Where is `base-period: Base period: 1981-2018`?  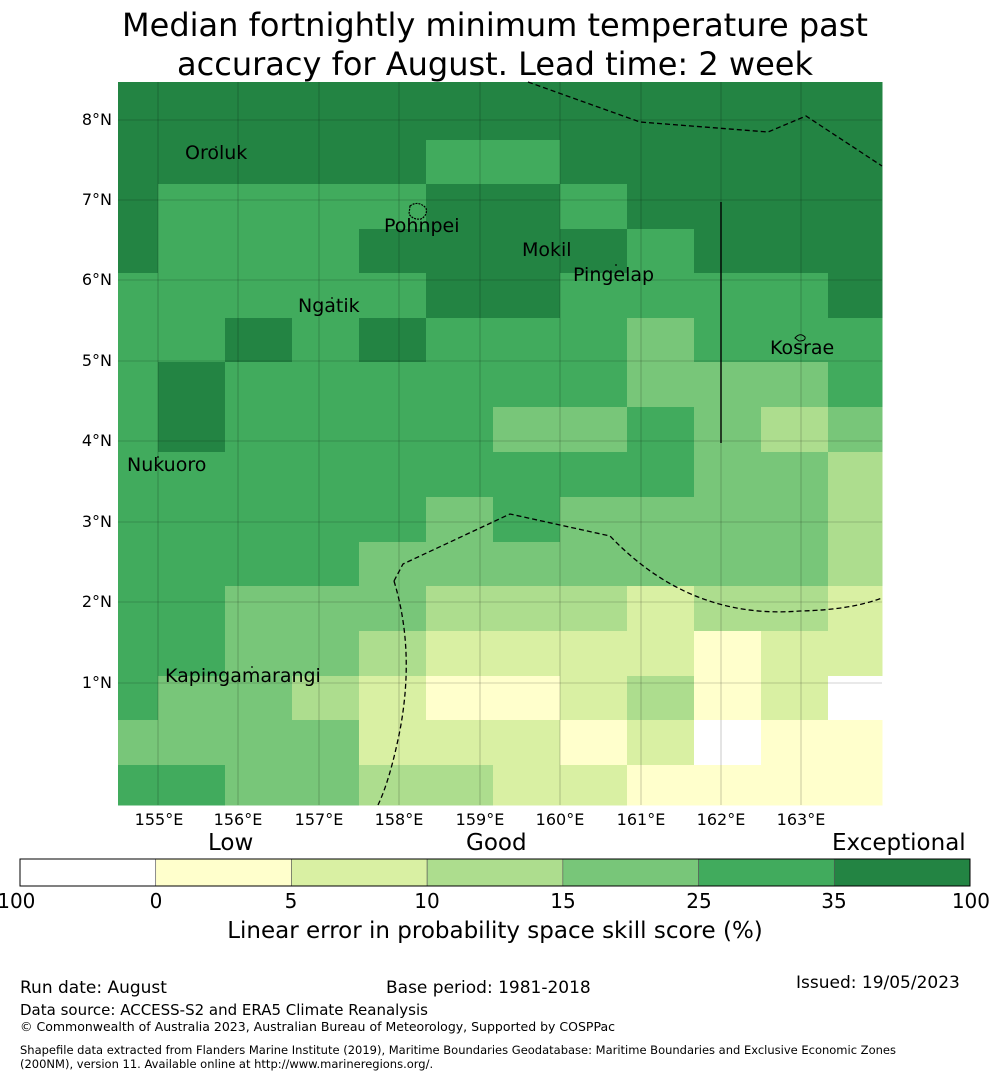 base-period: Base period: 1981-2018 is located at coordinates (488, 988).